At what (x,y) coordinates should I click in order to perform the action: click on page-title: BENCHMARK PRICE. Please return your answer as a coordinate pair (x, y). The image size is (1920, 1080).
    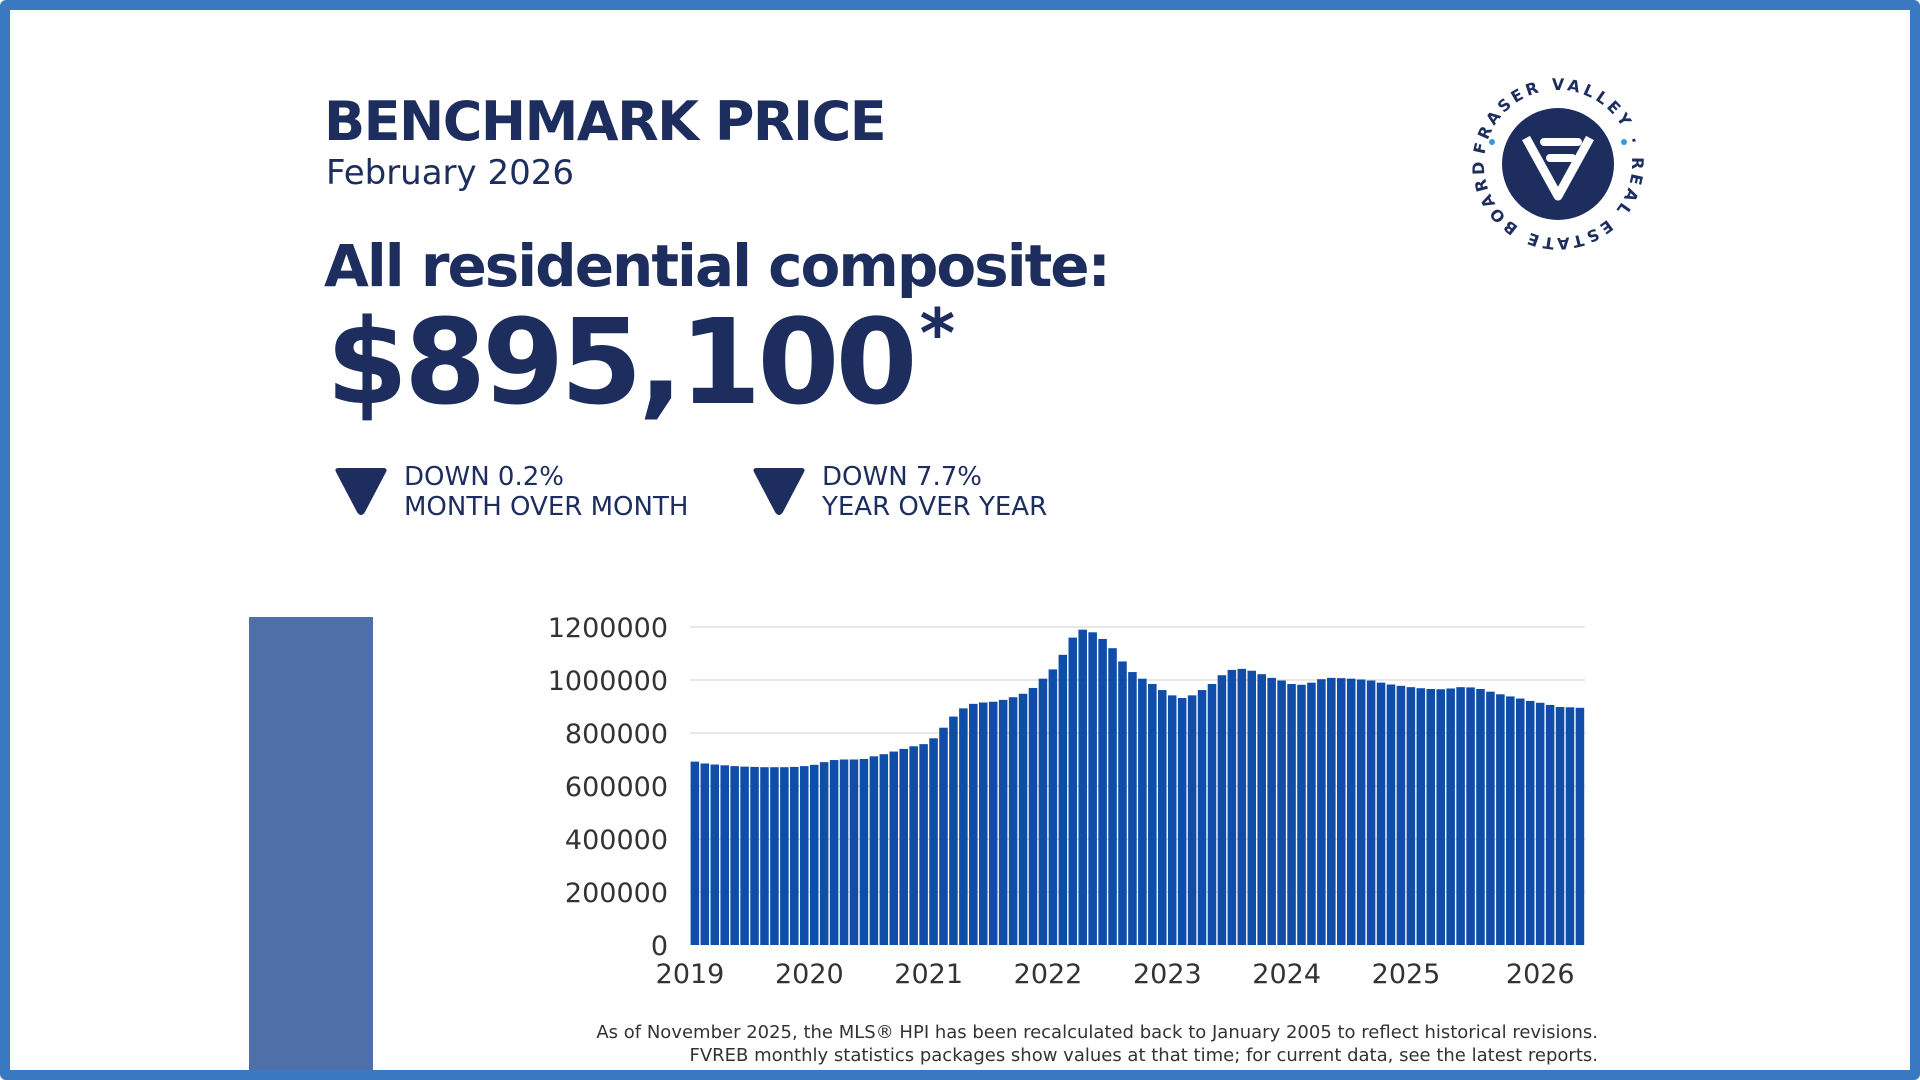
    Looking at the image, I should click on (605, 121).